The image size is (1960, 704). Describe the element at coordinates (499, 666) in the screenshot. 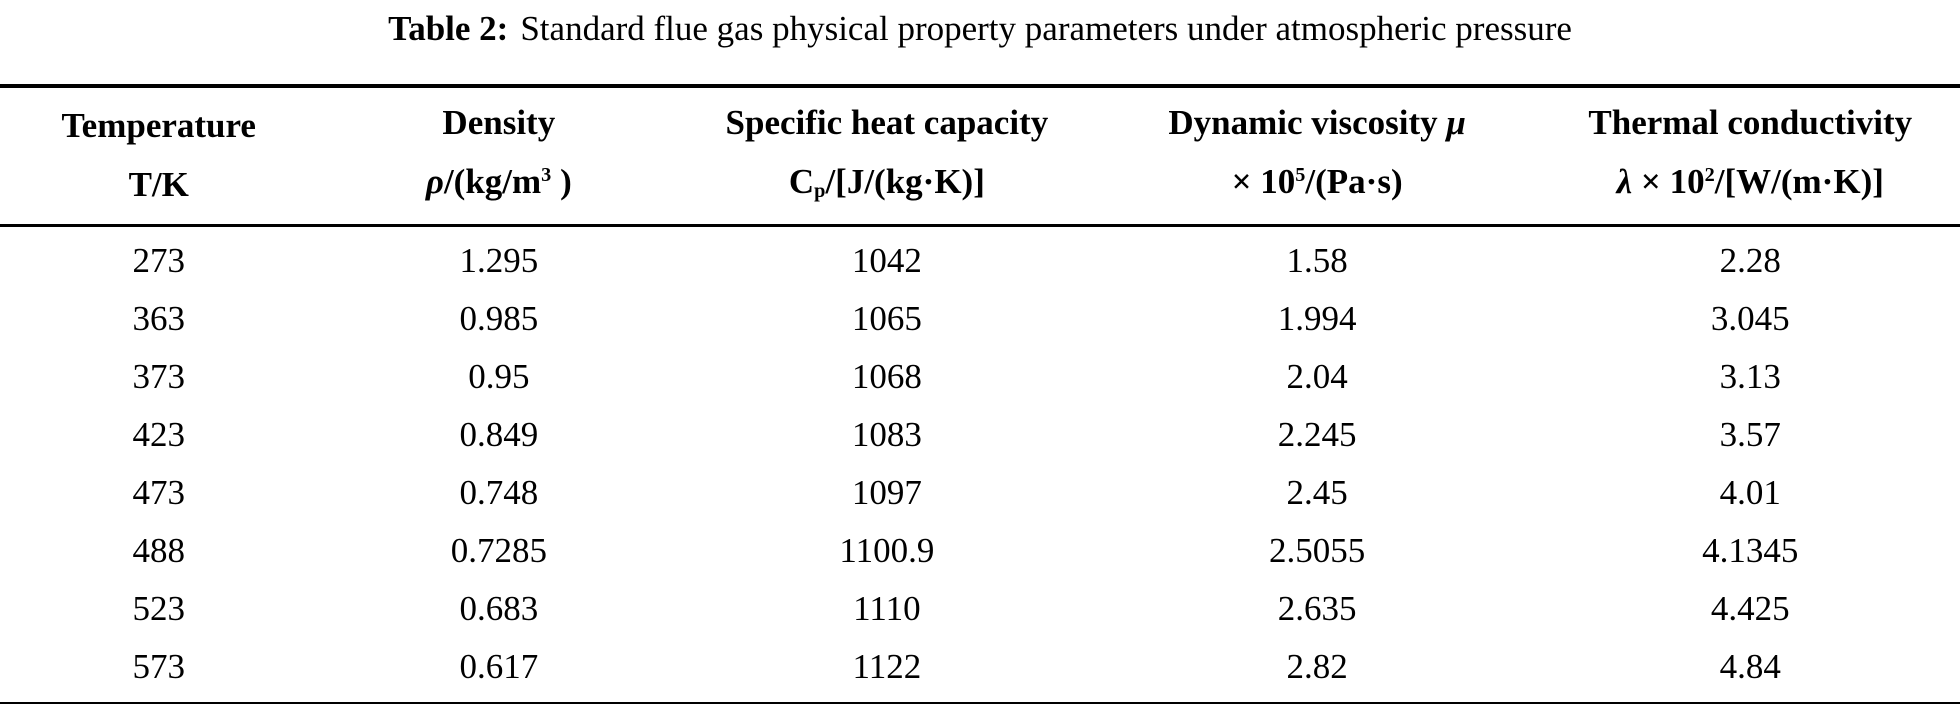

I see `table-cell: 0.617` at that location.